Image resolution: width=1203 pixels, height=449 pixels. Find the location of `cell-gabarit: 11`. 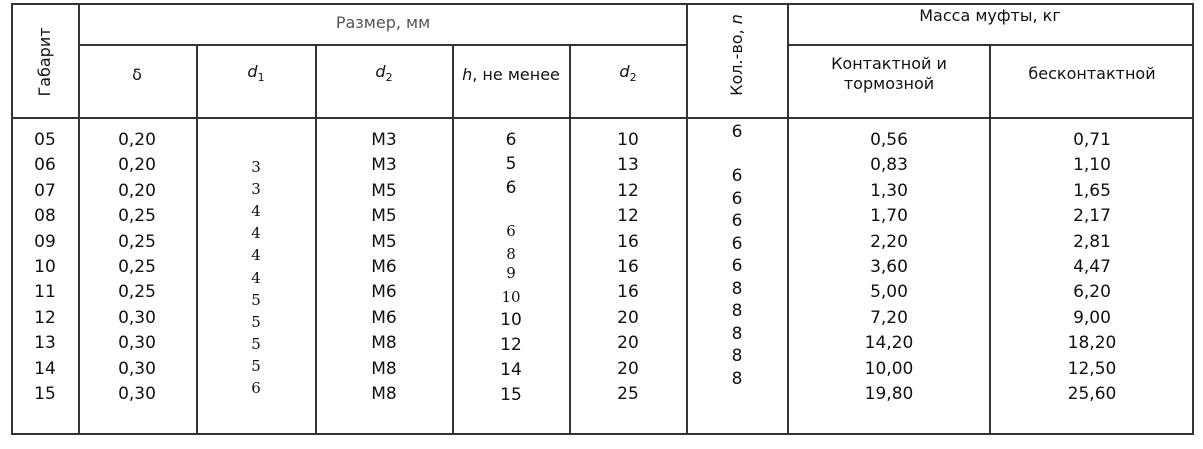

cell-gabarit: 11 is located at coordinates (45, 292).